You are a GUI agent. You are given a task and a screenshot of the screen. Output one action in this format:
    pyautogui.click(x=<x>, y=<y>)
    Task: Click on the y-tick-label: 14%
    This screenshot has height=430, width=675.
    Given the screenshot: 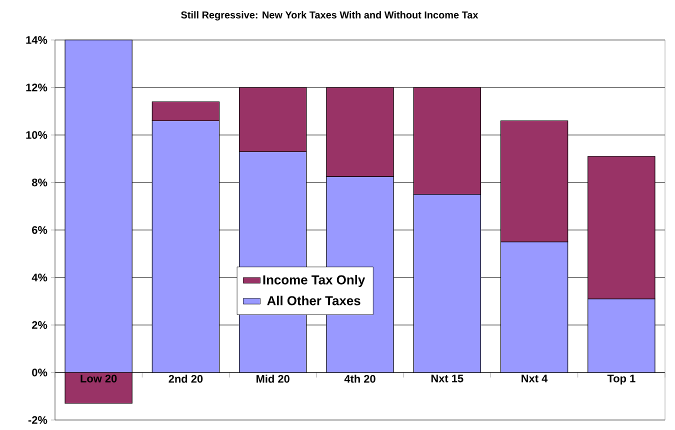 What is the action you would take?
    pyautogui.click(x=37, y=40)
    